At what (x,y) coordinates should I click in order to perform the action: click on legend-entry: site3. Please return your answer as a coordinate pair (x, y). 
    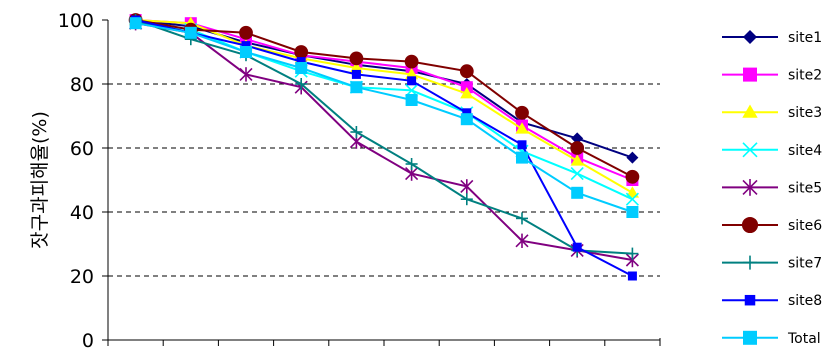
    Looking at the image, I should click on (772, 112).